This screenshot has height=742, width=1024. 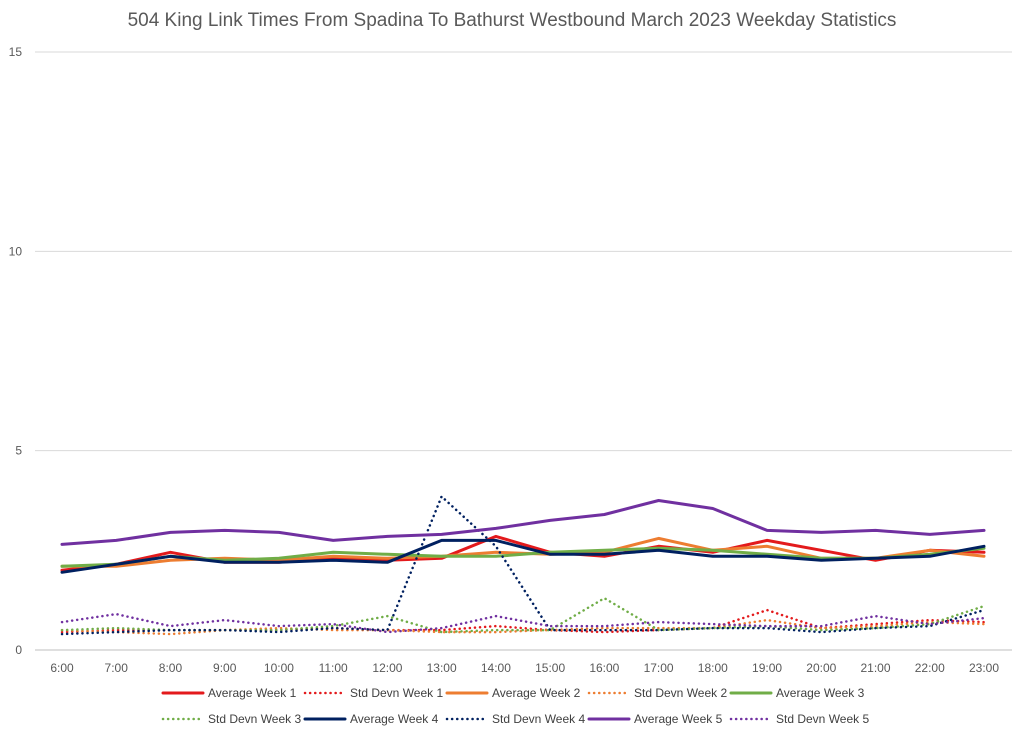 I want to click on legend-label-4: Std Devn Week 2, so click(x=680, y=693).